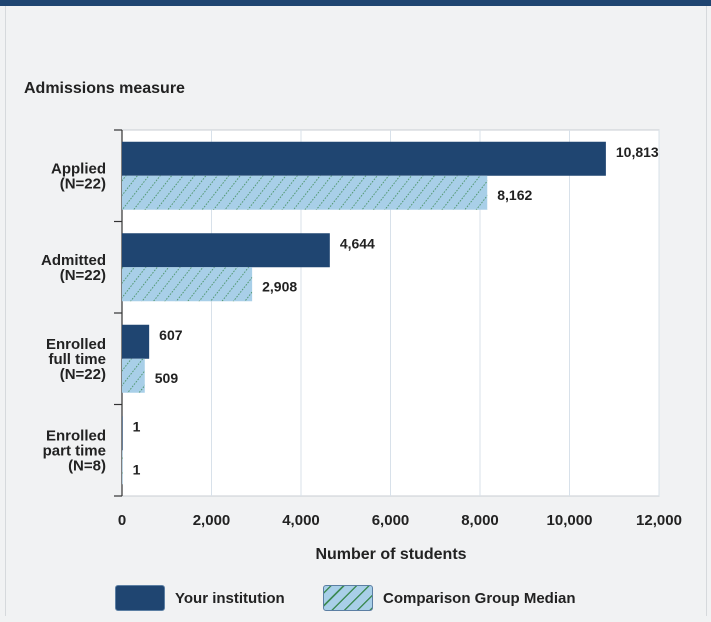  Describe the element at coordinates (279, 286) in the screenshot. I see `data-label-comparison: 2,908` at that location.